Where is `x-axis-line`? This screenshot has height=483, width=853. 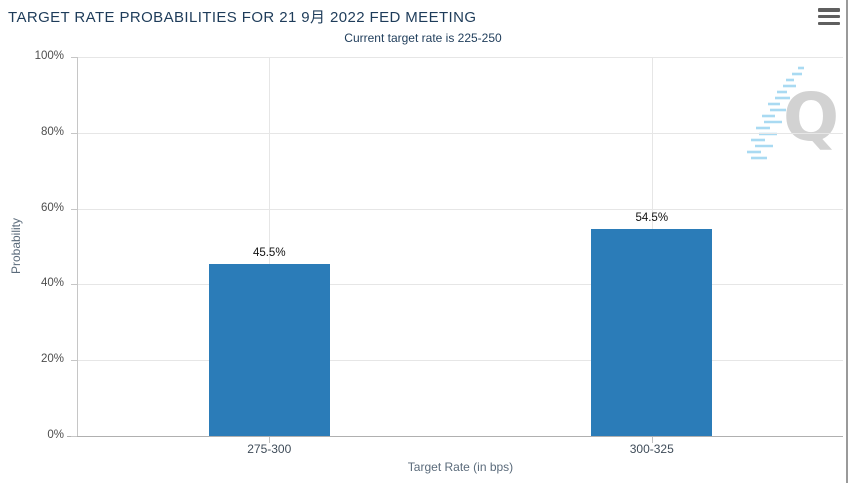
x-axis-line is located at coordinates (455, 436).